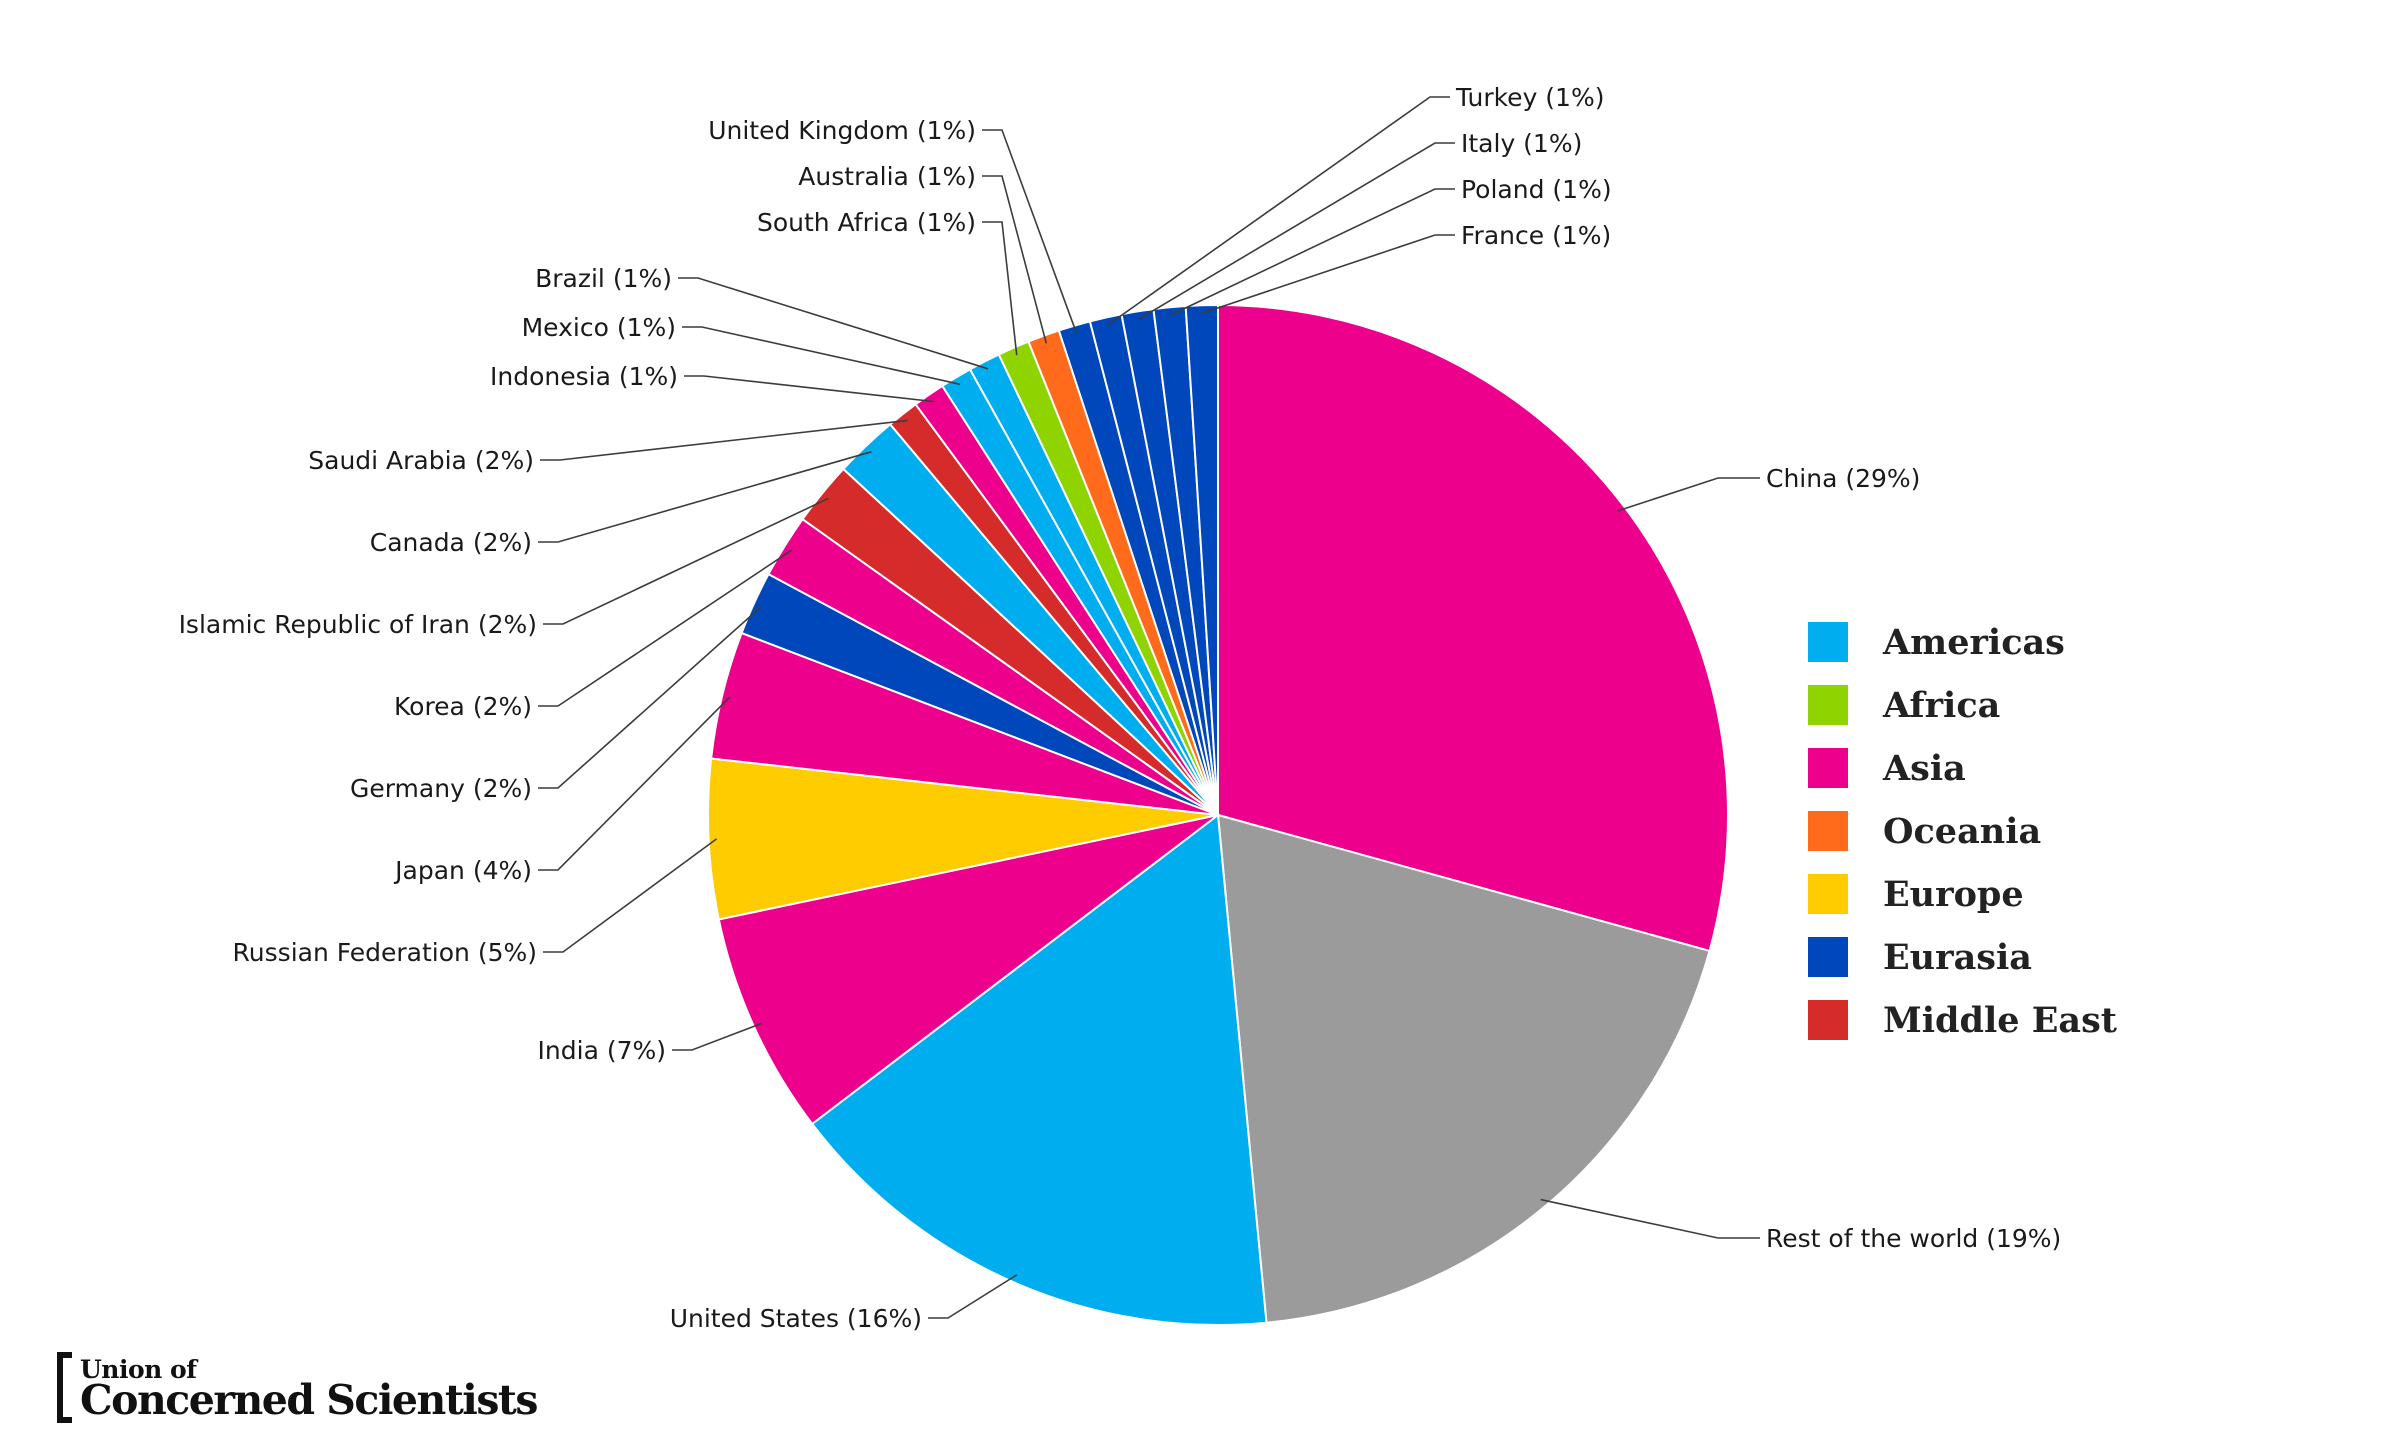  Describe the element at coordinates (2000, 1020) in the screenshot. I see `legend-label-middle-east: Middle East` at that location.